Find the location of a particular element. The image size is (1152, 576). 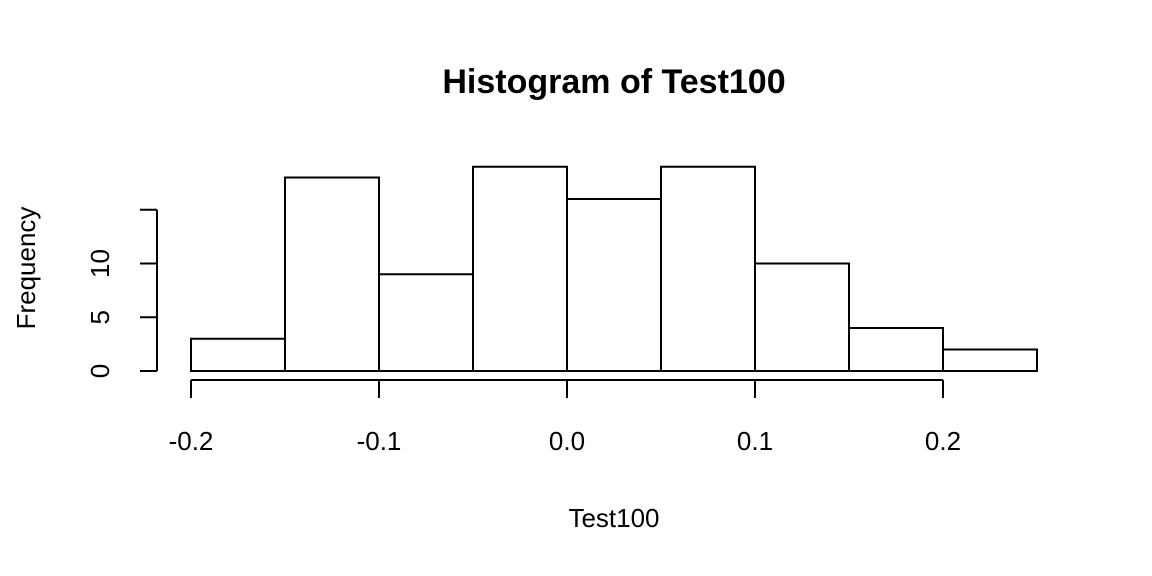

x-tick-label: 0.1 is located at coordinates (755, 441).